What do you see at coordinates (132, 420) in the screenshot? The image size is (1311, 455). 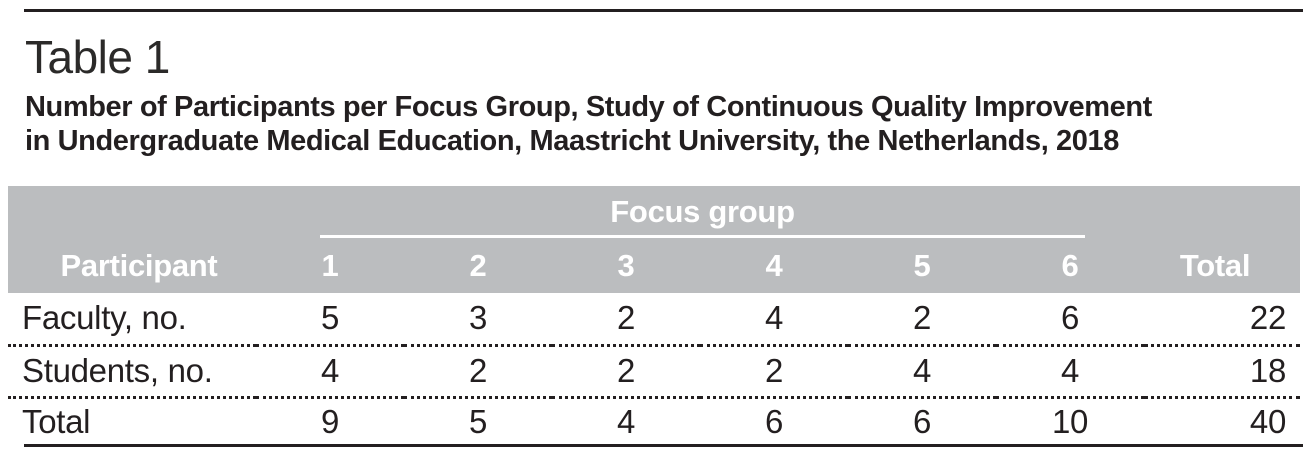 I see `row-label: Total` at bounding box center [132, 420].